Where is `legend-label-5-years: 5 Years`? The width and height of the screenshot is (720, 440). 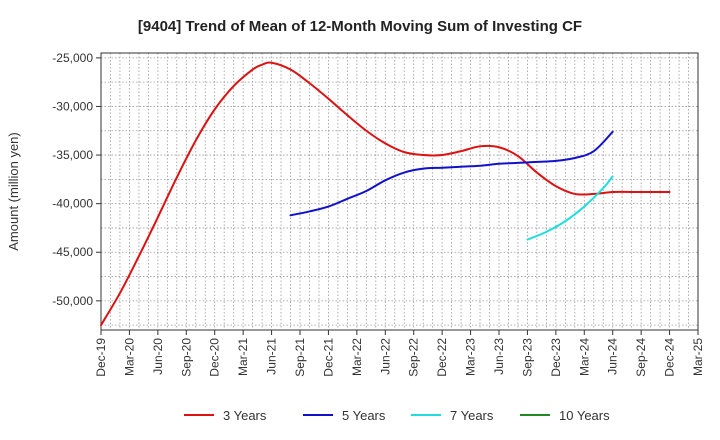
legend-label-5-years: 5 Years is located at coordinates (364, 415).